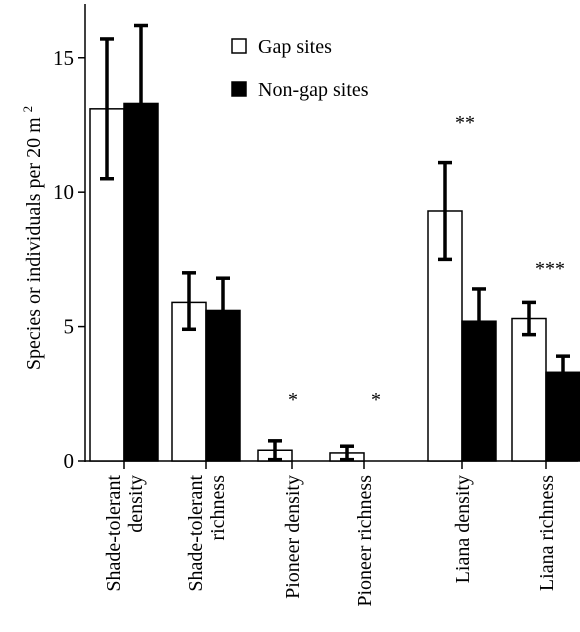 This screenshot has width=580, height=632. What do you see at coordinates (465, 123) in the screenshot?
I see `significance-annotation: **` at bounding box center [465, 123].